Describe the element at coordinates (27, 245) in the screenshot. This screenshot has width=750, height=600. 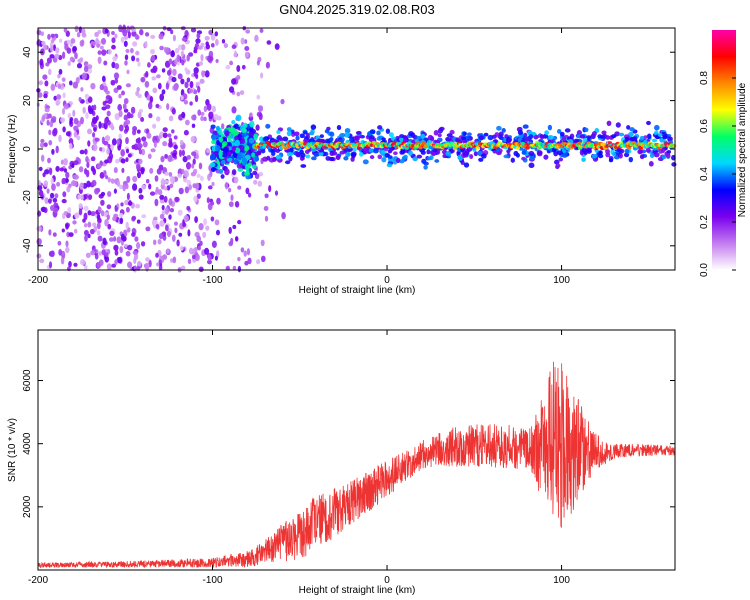
I see `y-tick-label: -40` at that location.